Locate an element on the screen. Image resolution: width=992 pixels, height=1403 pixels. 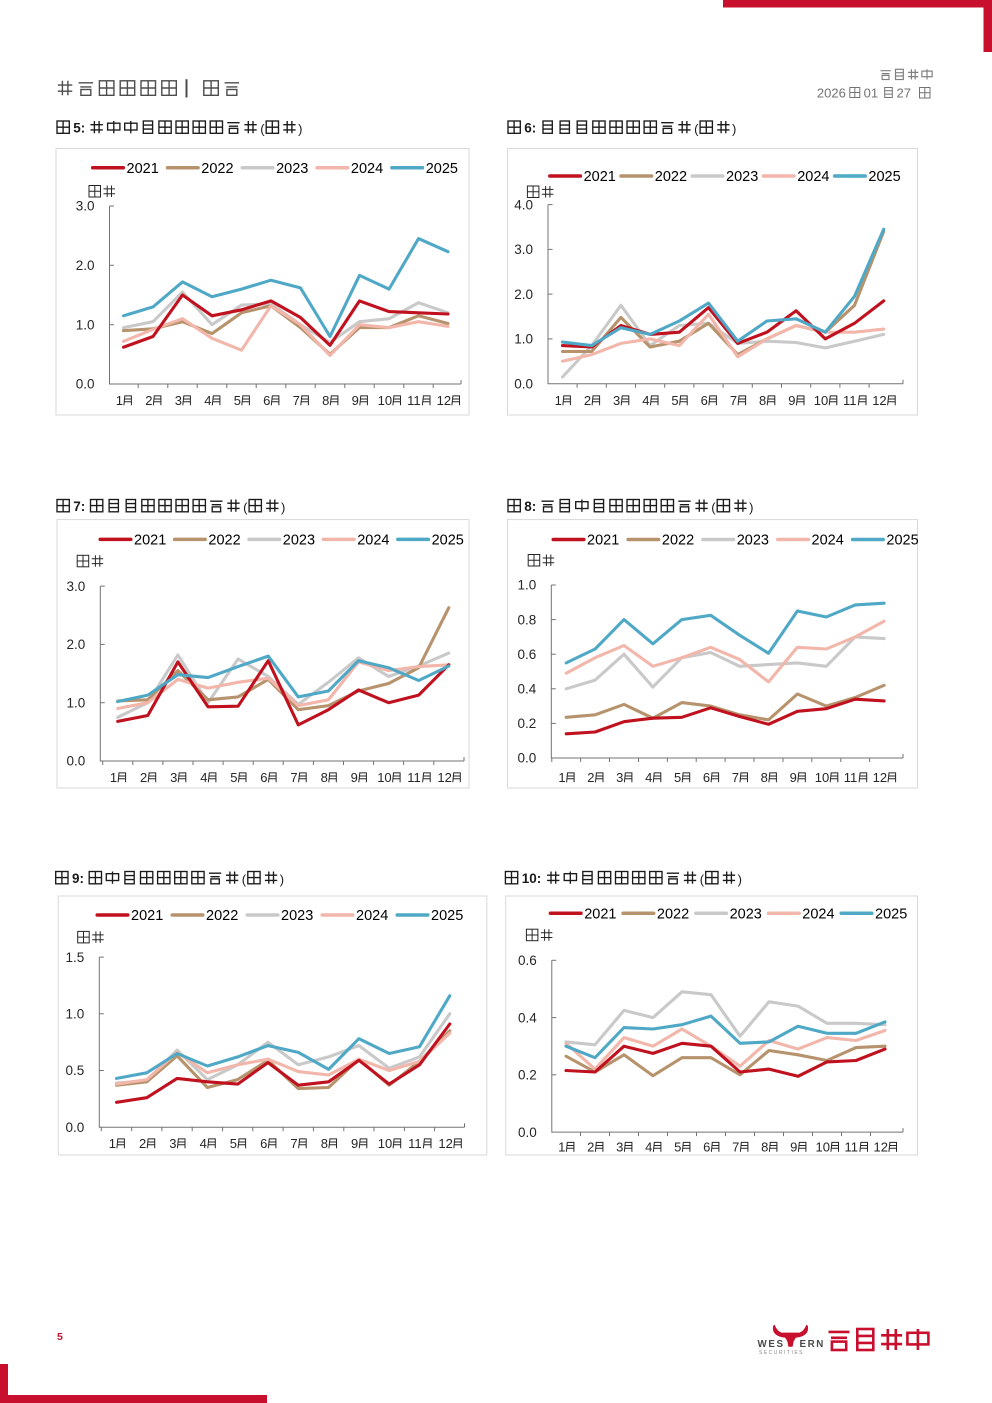
svg-text: SECURITIES is located at coordinates (781, 1353).